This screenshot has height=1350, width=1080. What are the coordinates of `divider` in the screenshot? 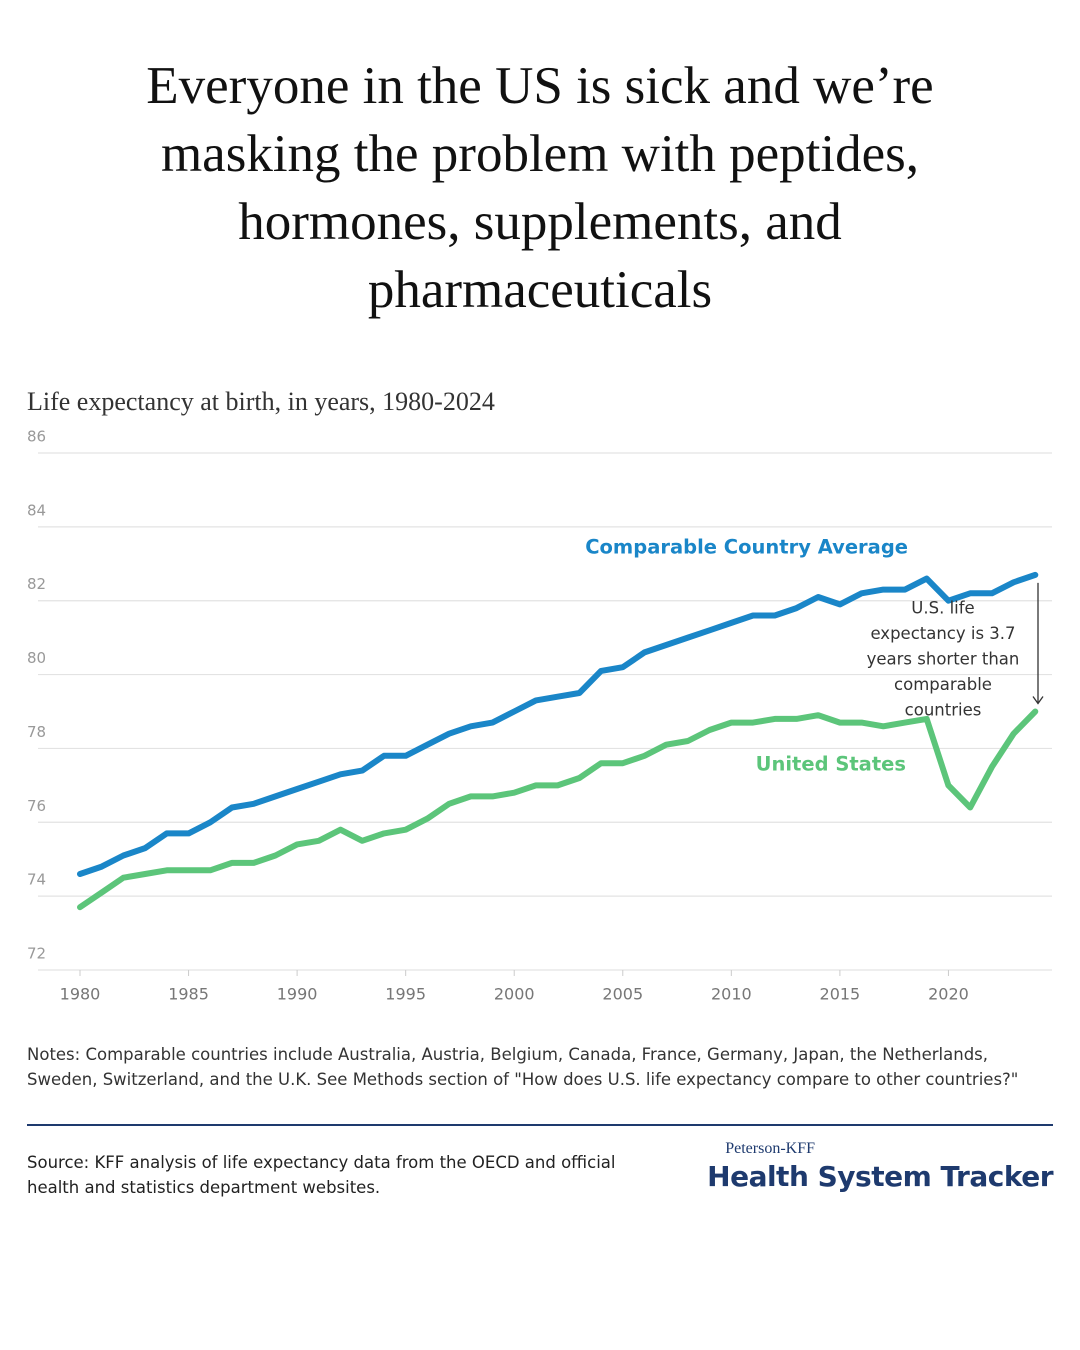 It's located at (540, 1125).